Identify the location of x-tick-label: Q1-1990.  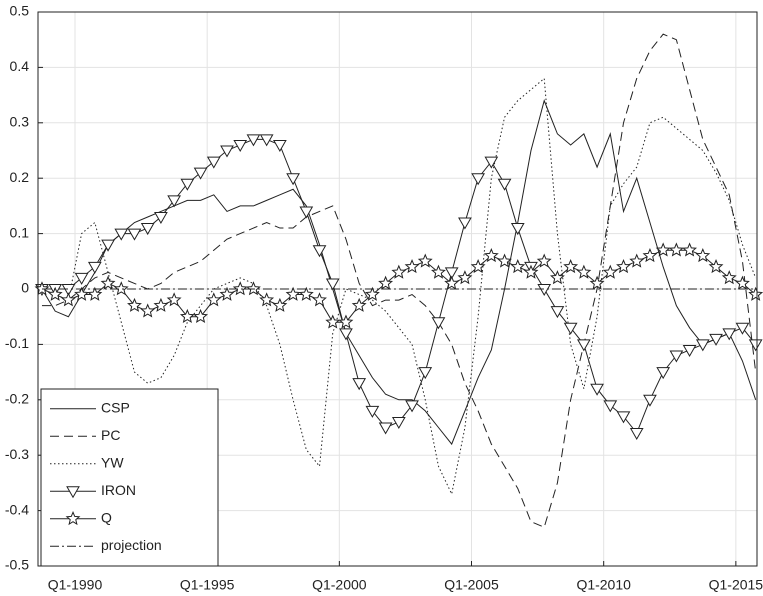
(75, 585).